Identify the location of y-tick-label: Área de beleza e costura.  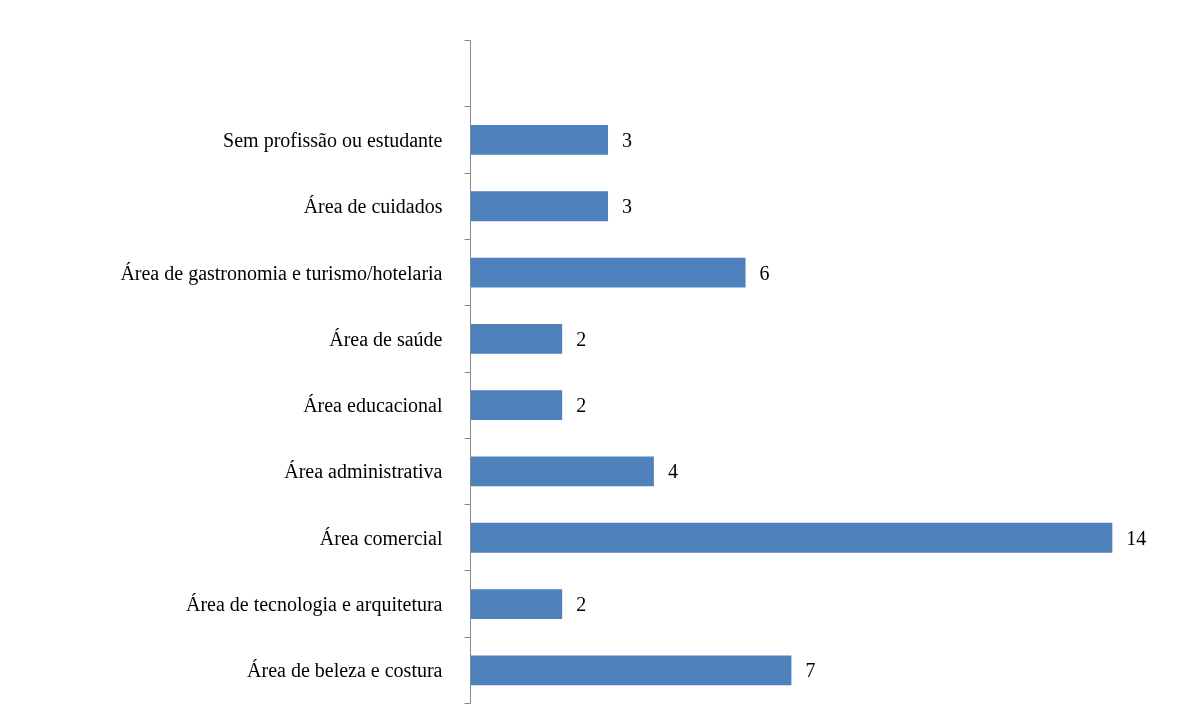
(345, 670).